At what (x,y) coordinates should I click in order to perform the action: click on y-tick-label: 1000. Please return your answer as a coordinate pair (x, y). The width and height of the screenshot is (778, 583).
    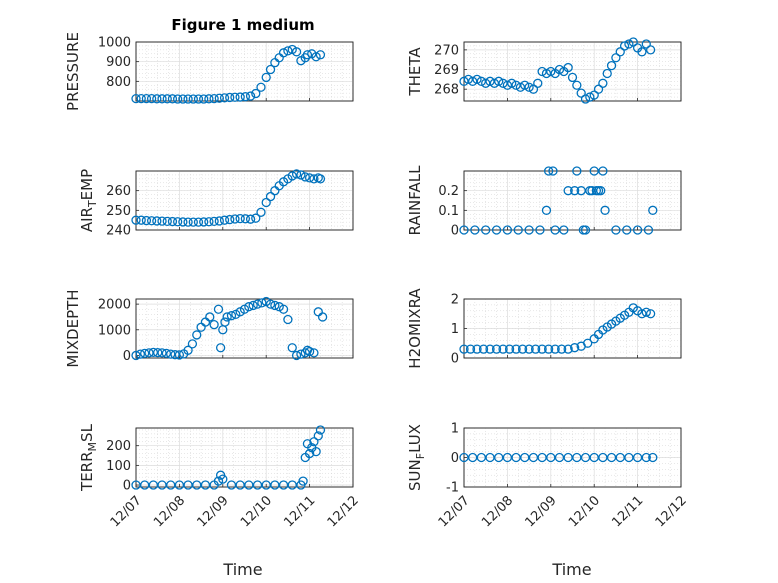
    Looking at the image, I should click on (114, 43).